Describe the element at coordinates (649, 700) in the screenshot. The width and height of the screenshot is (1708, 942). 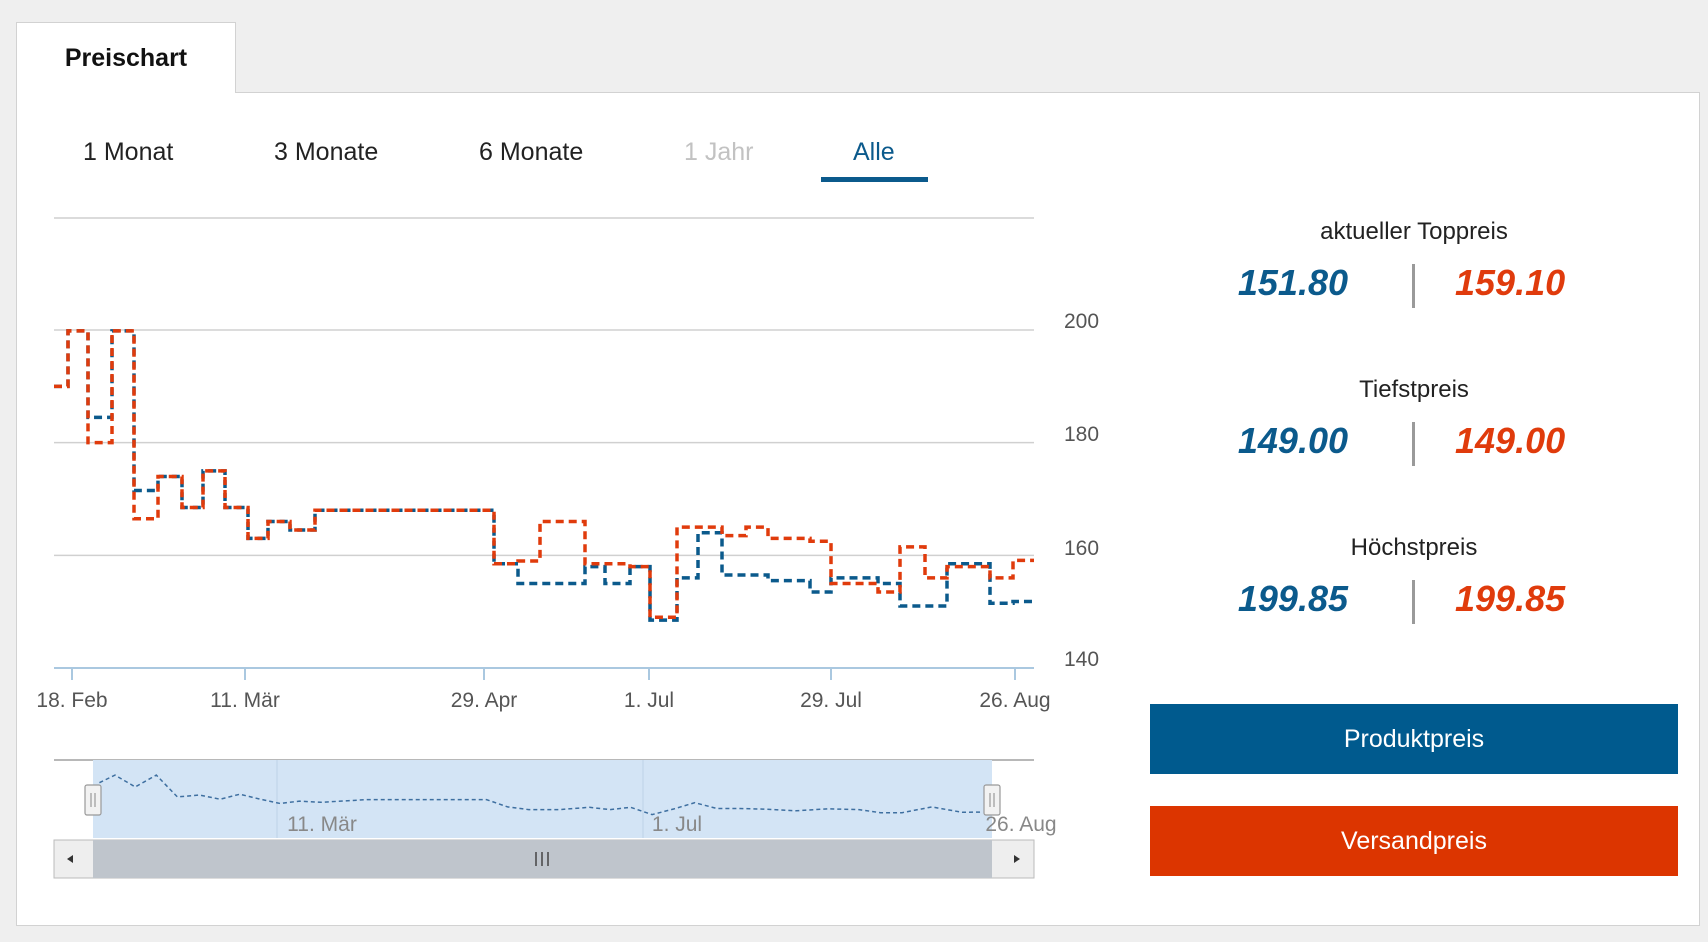
I see `x-tick-label: 1. Jul` at that location.